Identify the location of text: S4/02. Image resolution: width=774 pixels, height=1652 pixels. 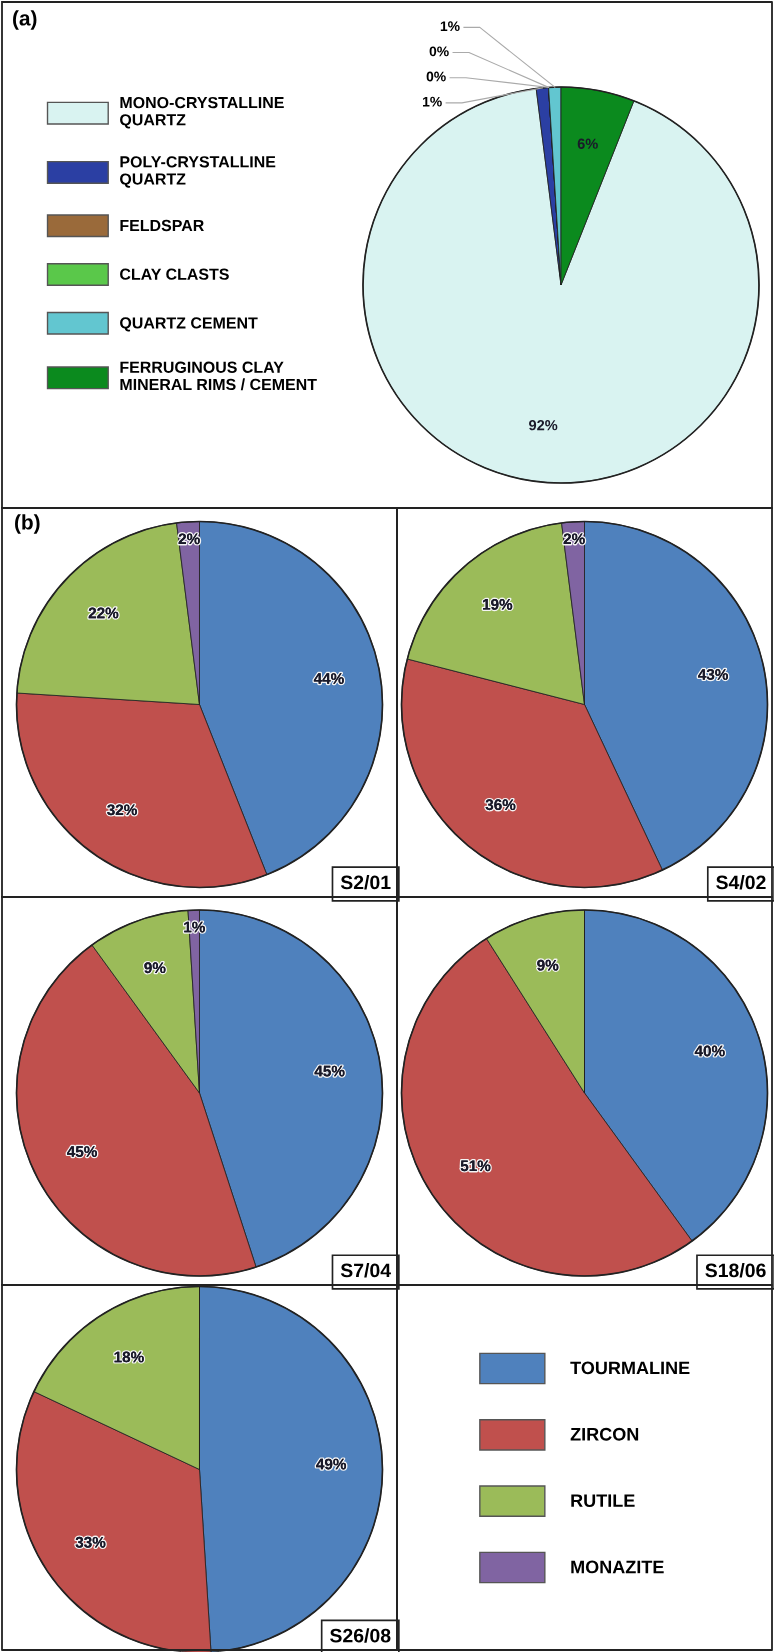
(741, 882).